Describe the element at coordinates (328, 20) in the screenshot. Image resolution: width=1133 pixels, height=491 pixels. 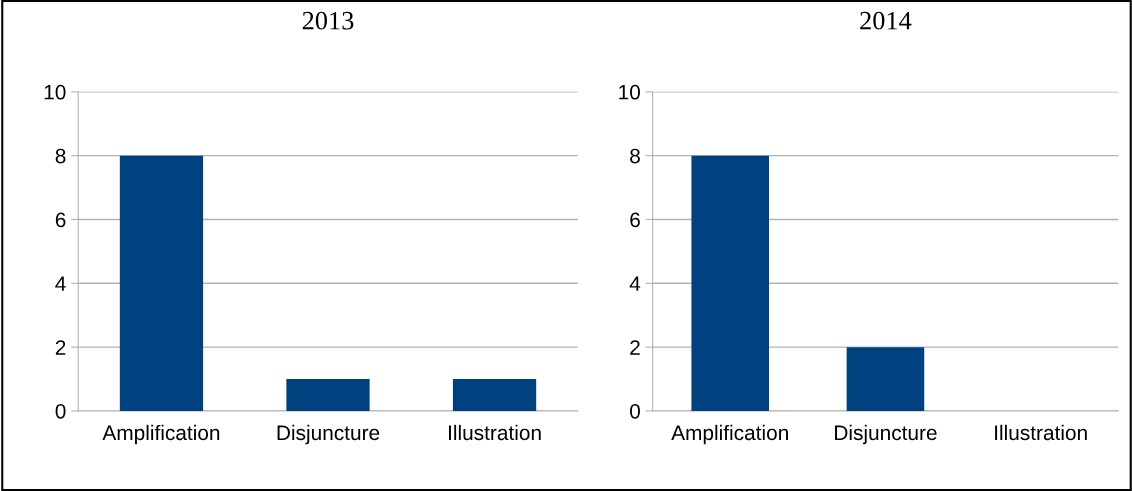
I see `chart-title: 2013` at that location.